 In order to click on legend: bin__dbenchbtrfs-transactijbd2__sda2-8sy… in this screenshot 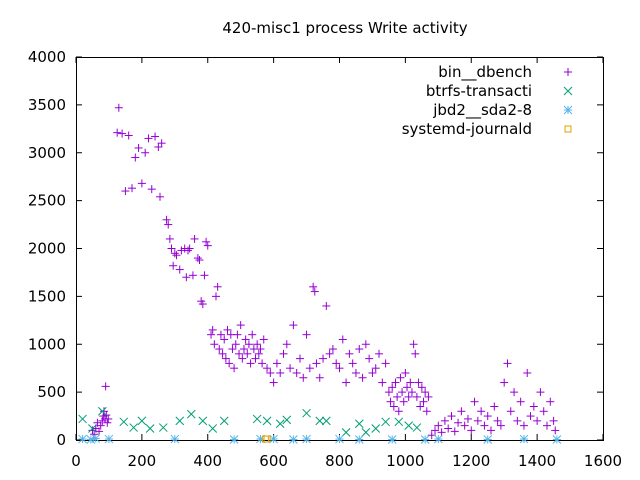, I will do `click(487, 100)`.